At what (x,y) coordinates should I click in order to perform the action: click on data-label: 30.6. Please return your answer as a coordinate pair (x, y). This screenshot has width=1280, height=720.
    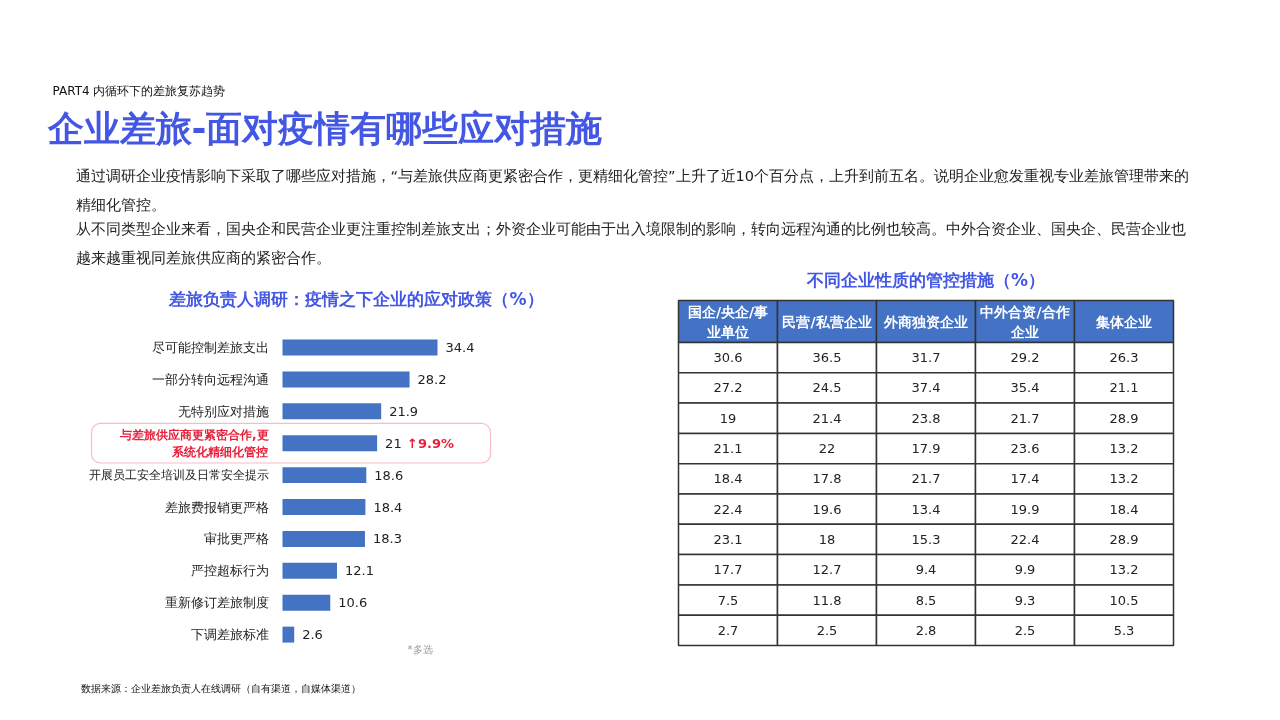
    Looking at the image, I should click on (728, 358).